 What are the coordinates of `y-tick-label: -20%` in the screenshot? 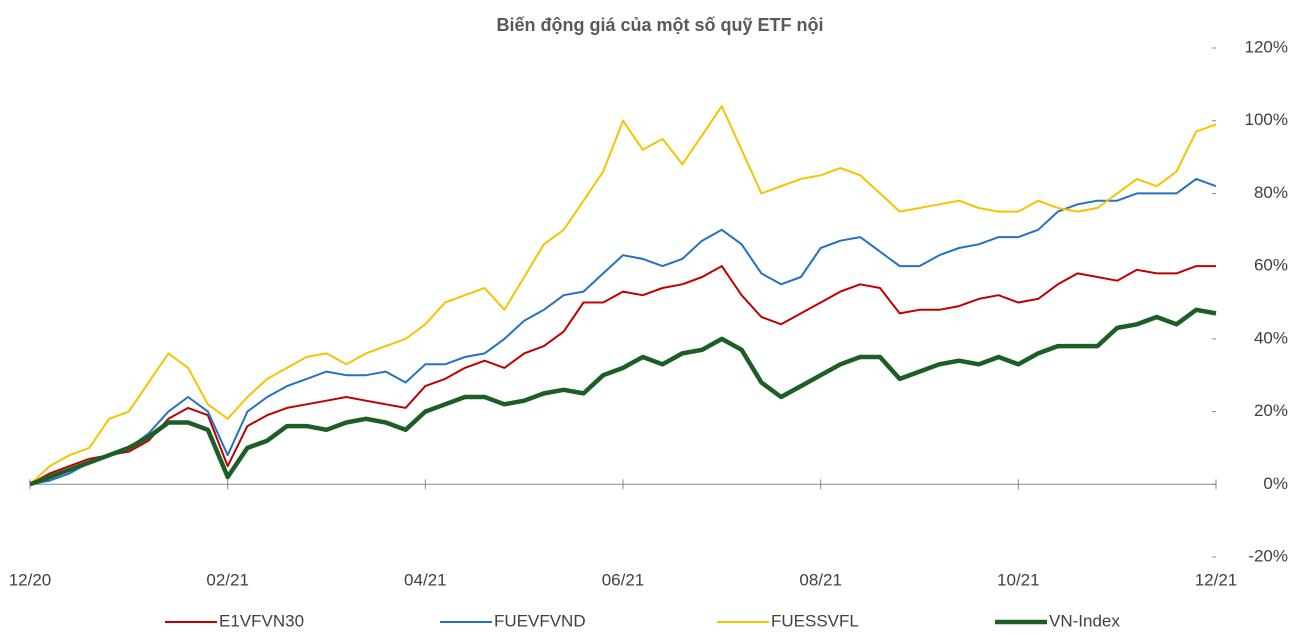 It's located at (1268, 555).